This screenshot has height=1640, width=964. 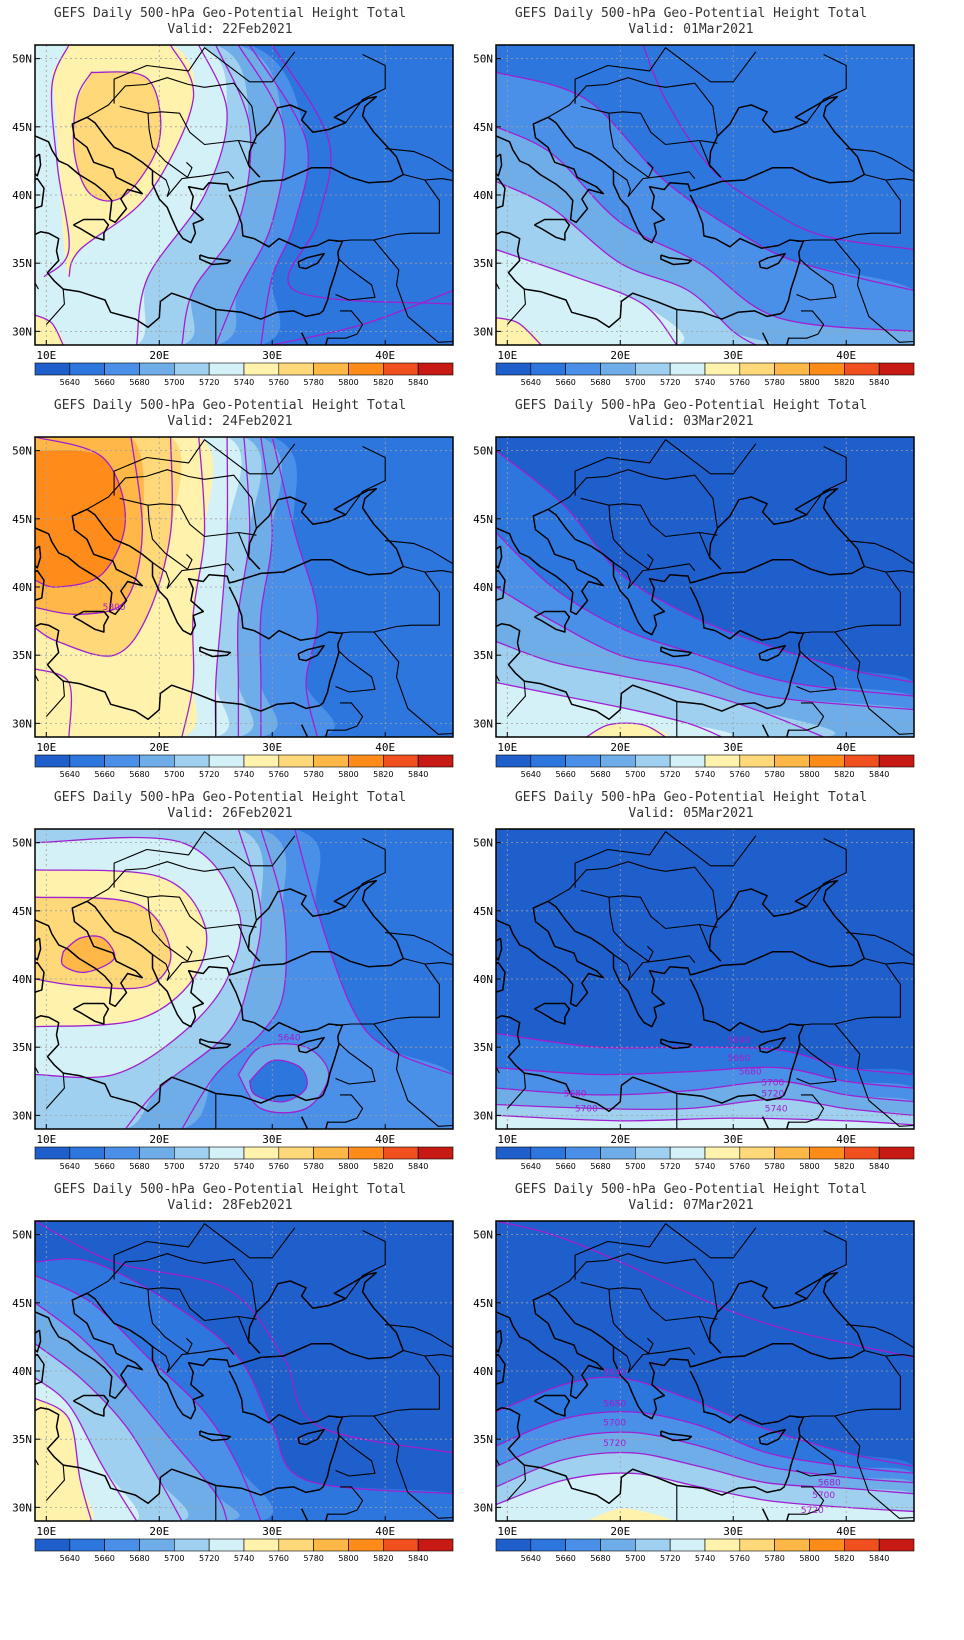 I want to click on colorbar-label: 5800, so click(x=348, y=1558).